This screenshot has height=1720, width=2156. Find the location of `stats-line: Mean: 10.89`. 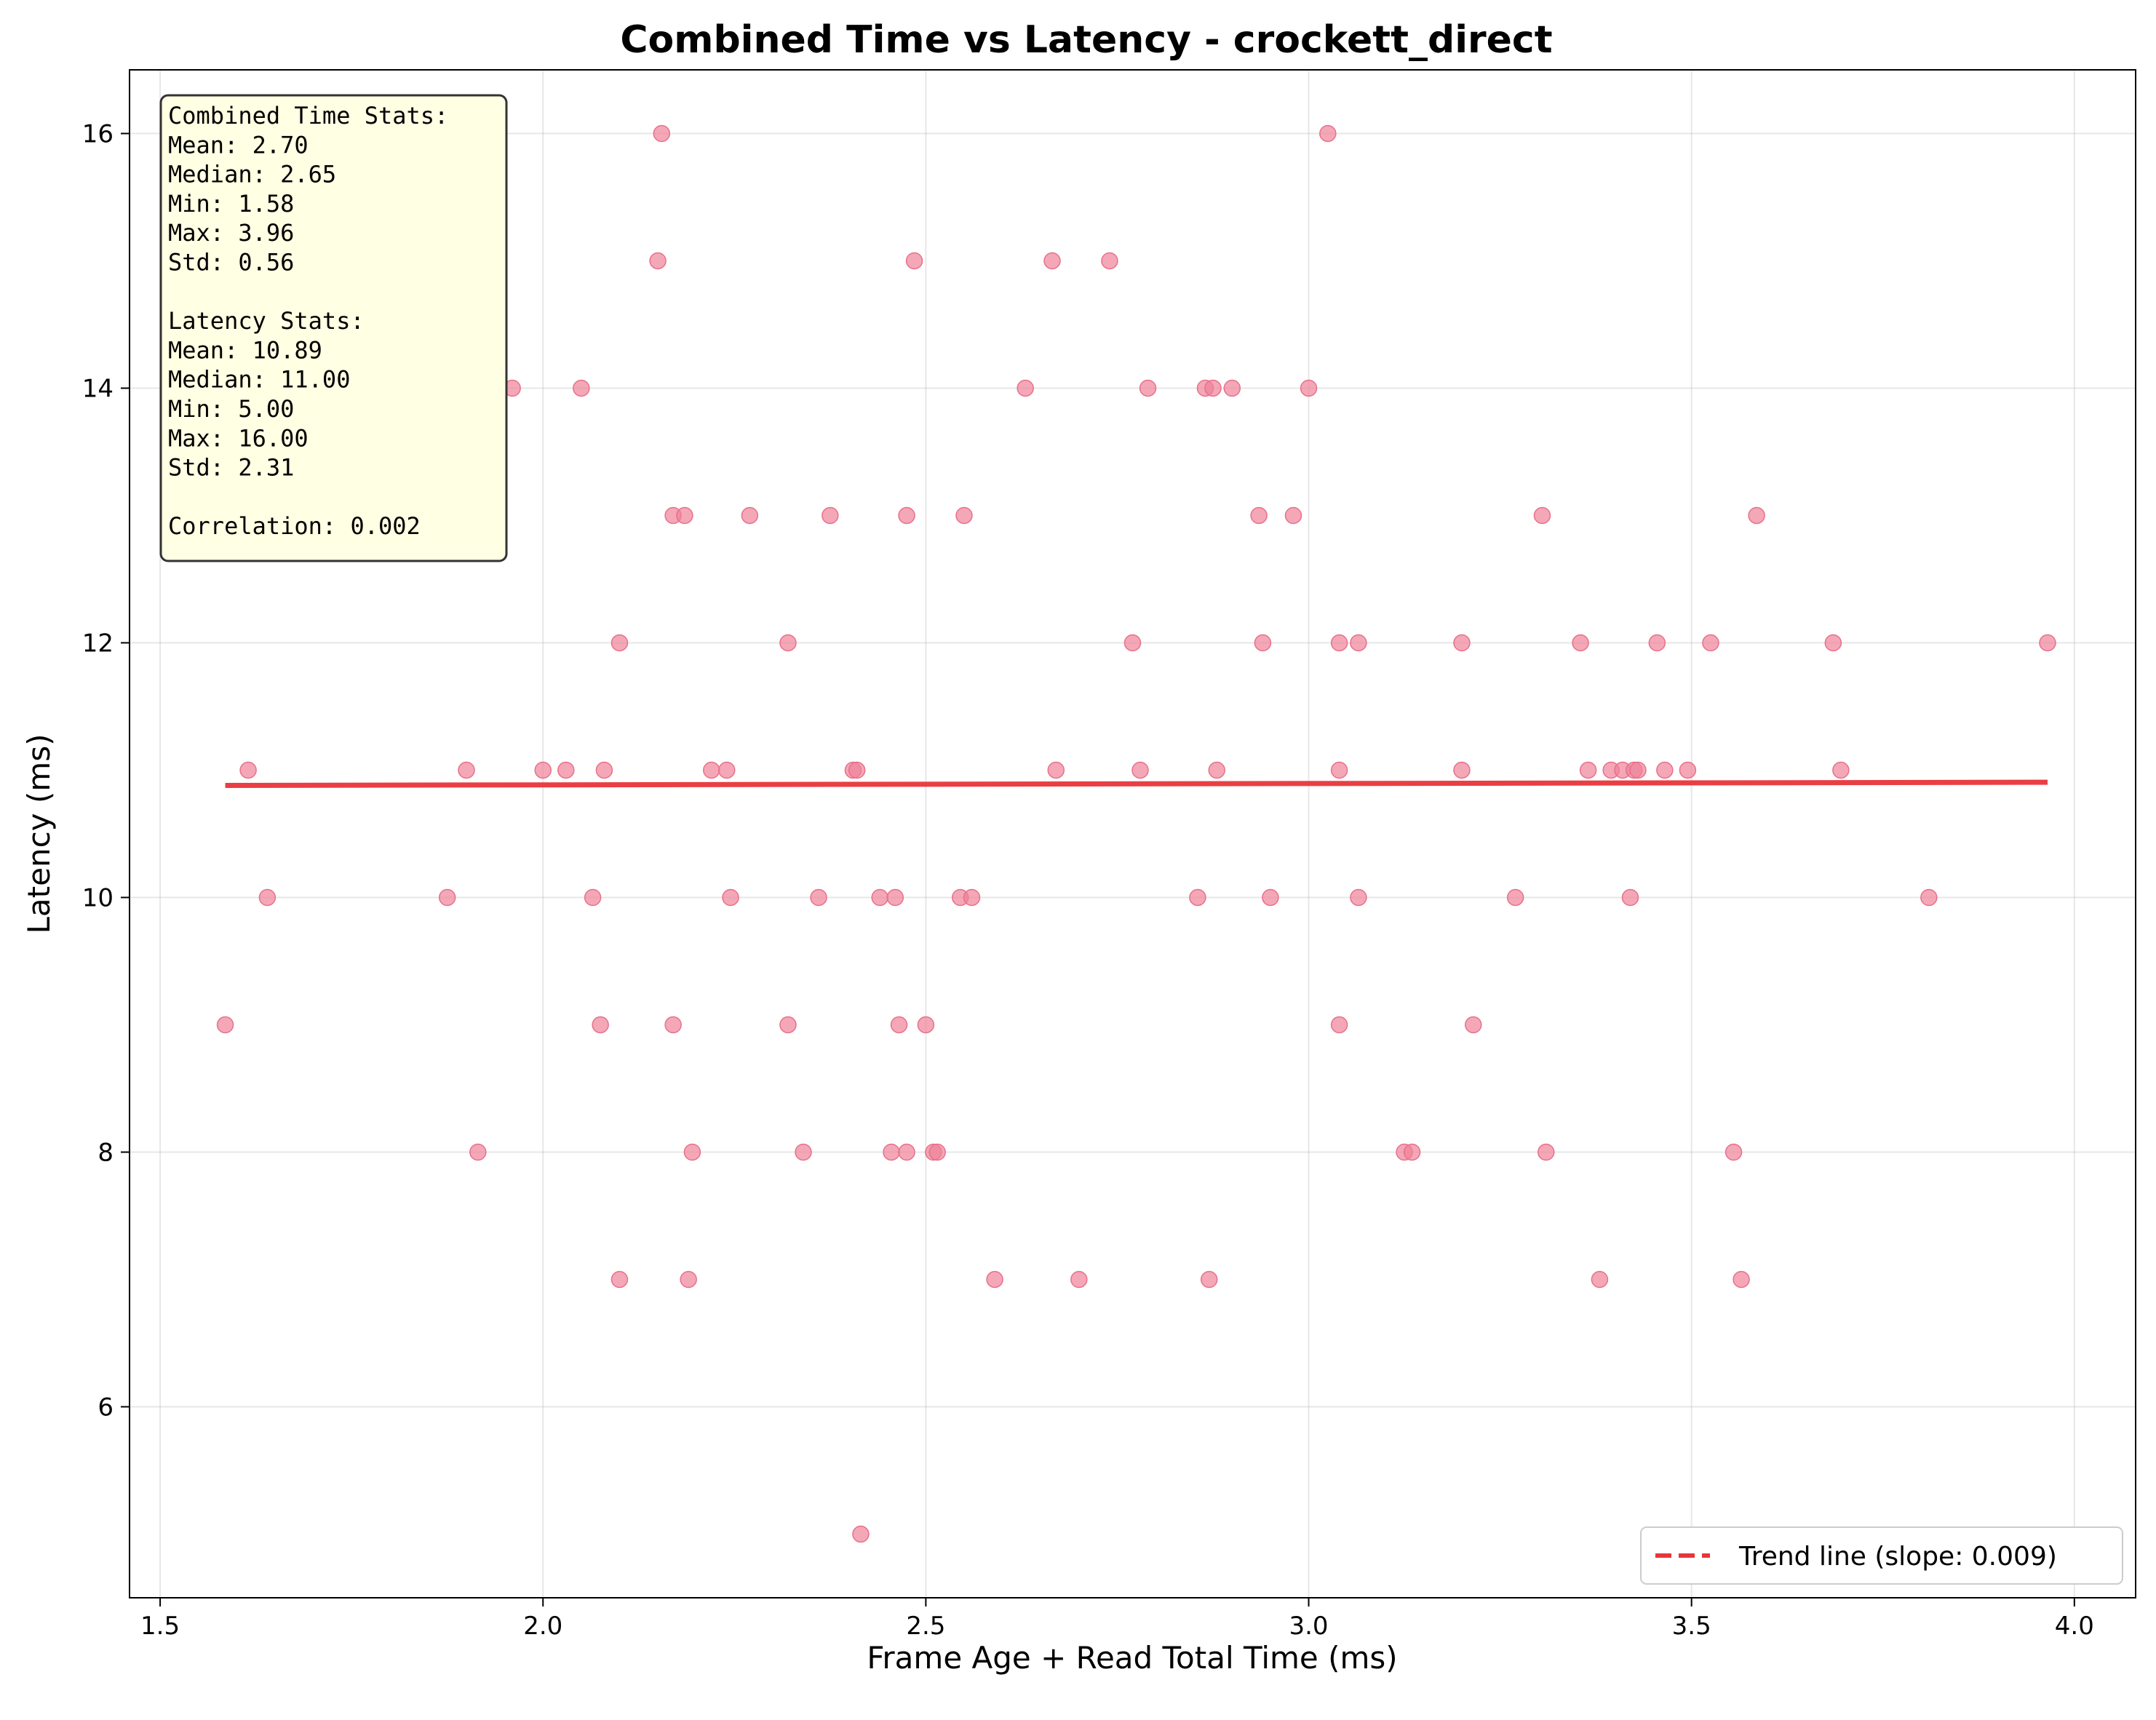

stats-line: Mean: 10.89 is located at coordinates (245, 350).